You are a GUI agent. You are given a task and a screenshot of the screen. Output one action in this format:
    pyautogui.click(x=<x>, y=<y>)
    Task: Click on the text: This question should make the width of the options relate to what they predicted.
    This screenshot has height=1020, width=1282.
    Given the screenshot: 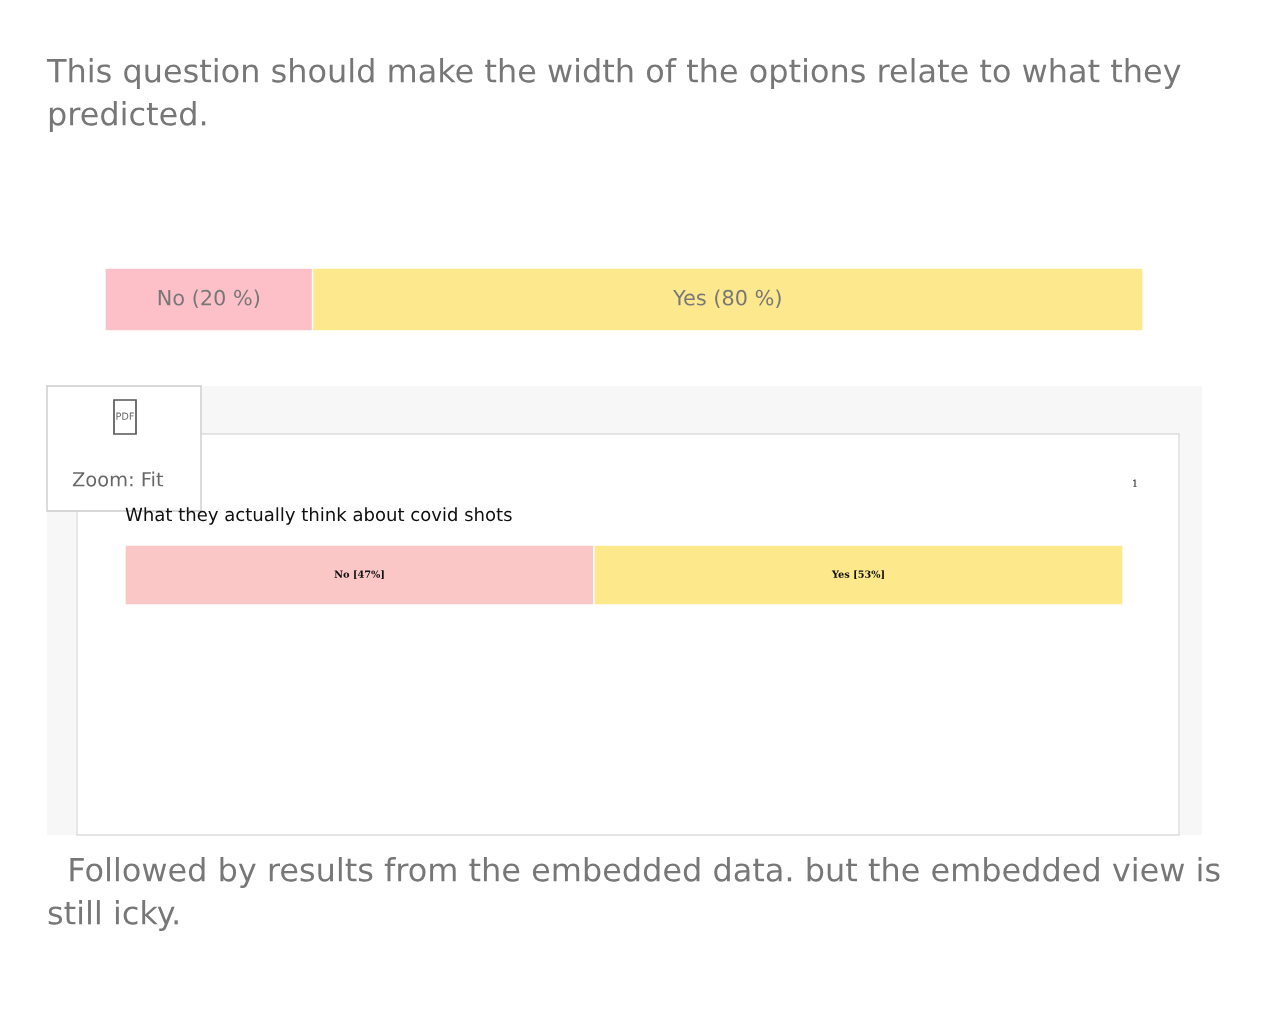 What is the action you would take?
    pyautogui.click(x=613, y=95)
    